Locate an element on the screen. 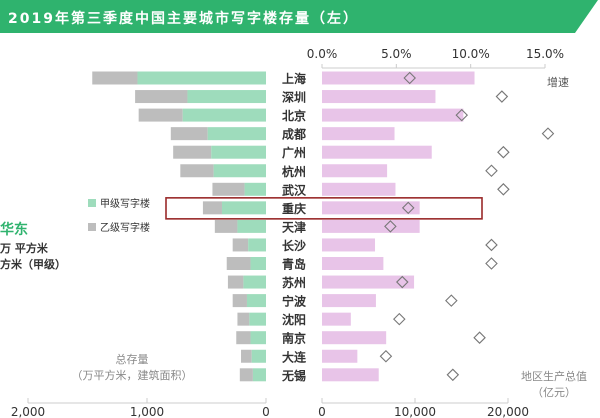 This screenshot has width=600, height=418. legend-label-grade-b: 乙级写字楼 is located at coordinates (125, 227).